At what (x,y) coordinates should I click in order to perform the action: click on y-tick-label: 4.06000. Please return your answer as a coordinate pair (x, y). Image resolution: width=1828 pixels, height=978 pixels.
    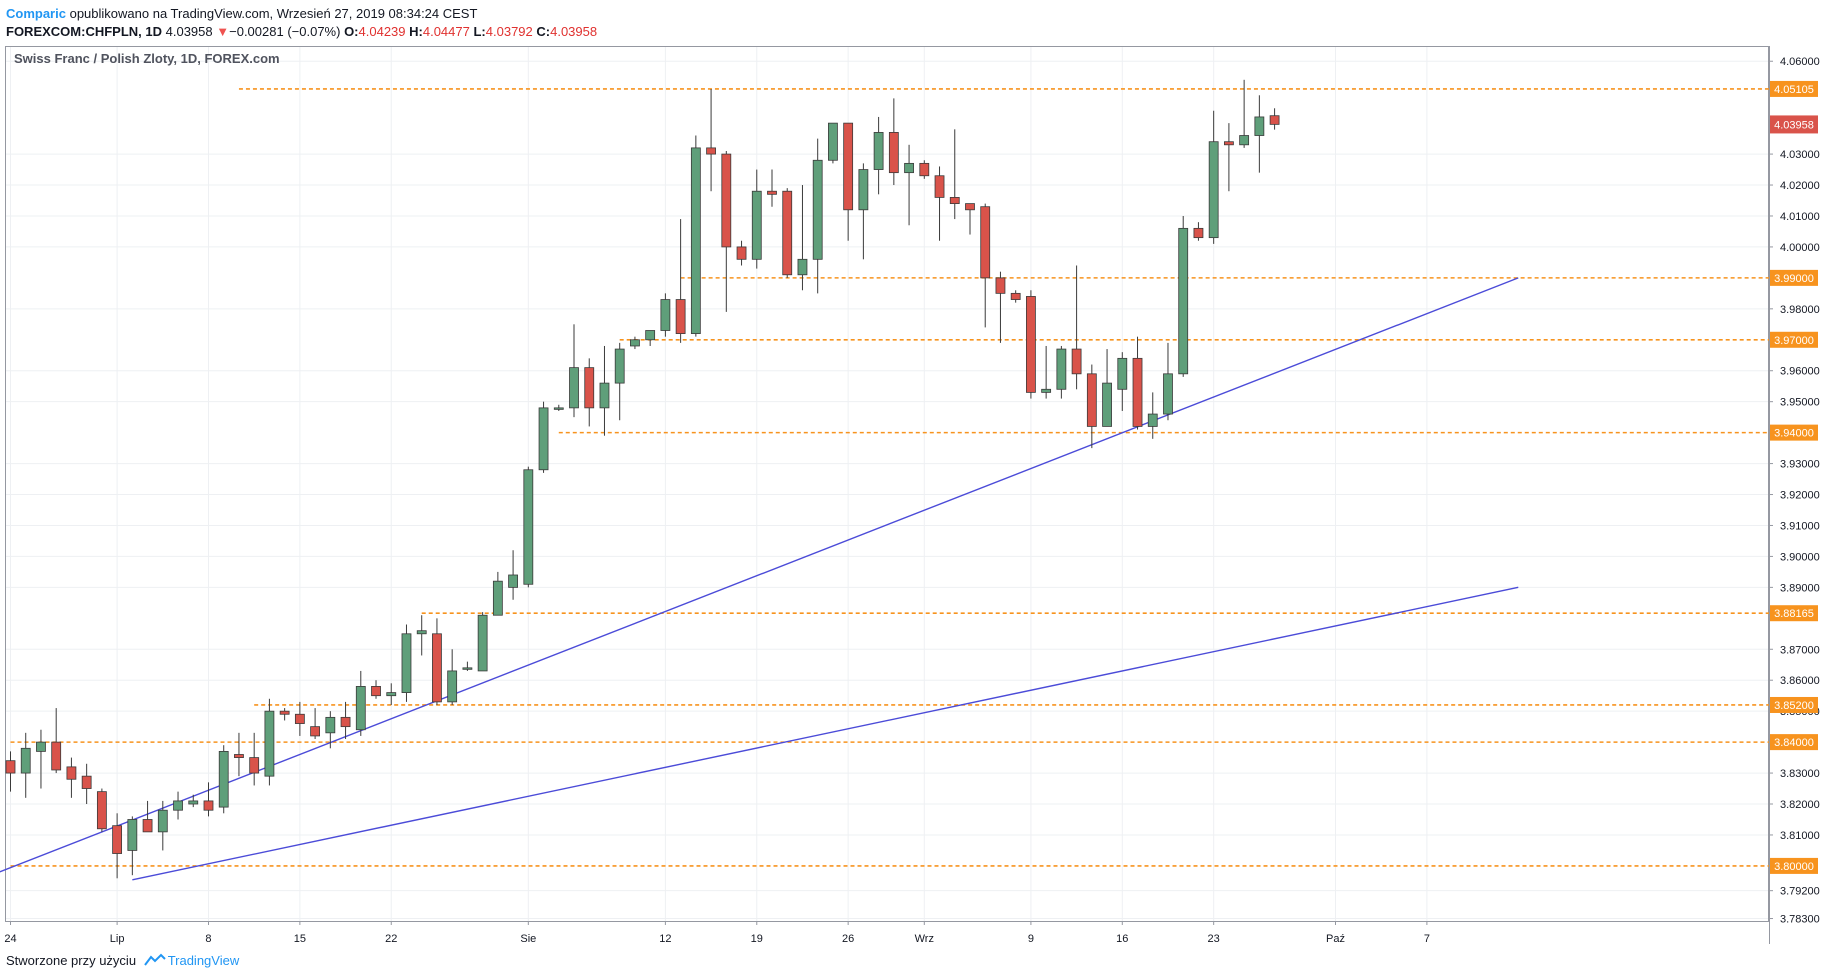
    Looking at the image, I should click on (1800, 62).